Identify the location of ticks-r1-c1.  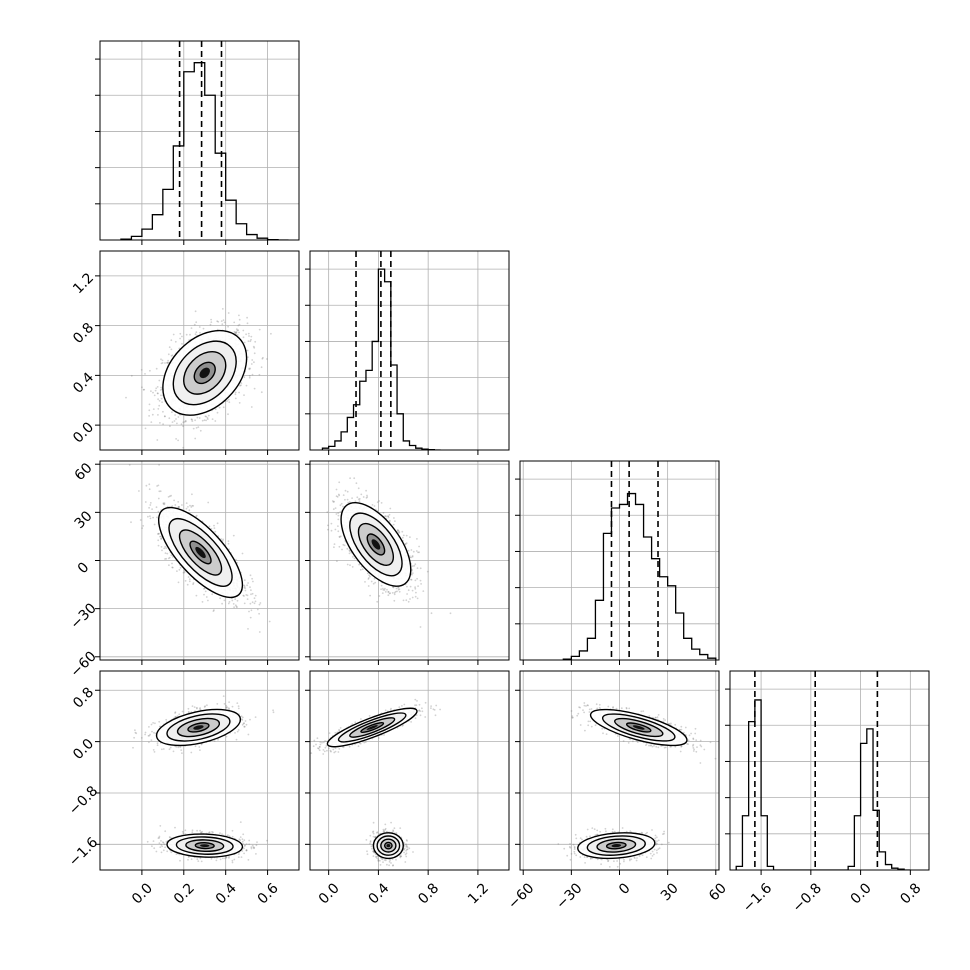
(392, 361).